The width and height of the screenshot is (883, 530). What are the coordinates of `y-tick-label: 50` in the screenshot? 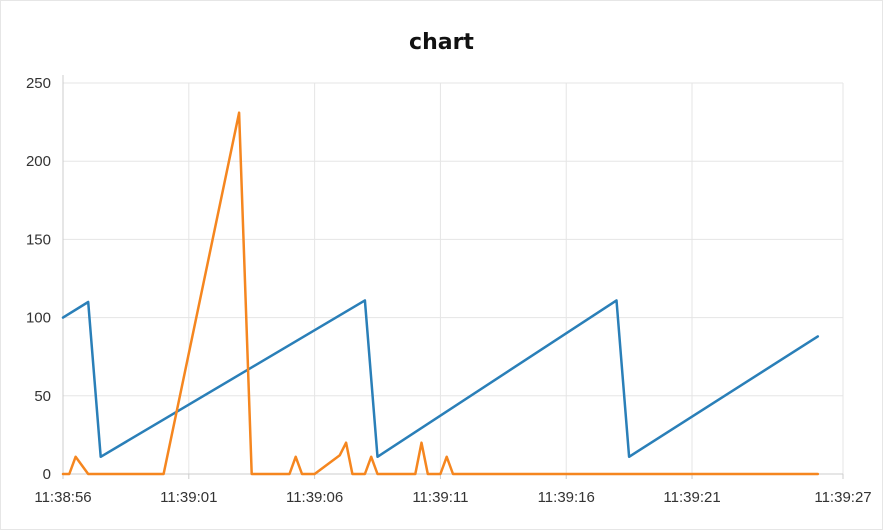 It's located at (42, 396).